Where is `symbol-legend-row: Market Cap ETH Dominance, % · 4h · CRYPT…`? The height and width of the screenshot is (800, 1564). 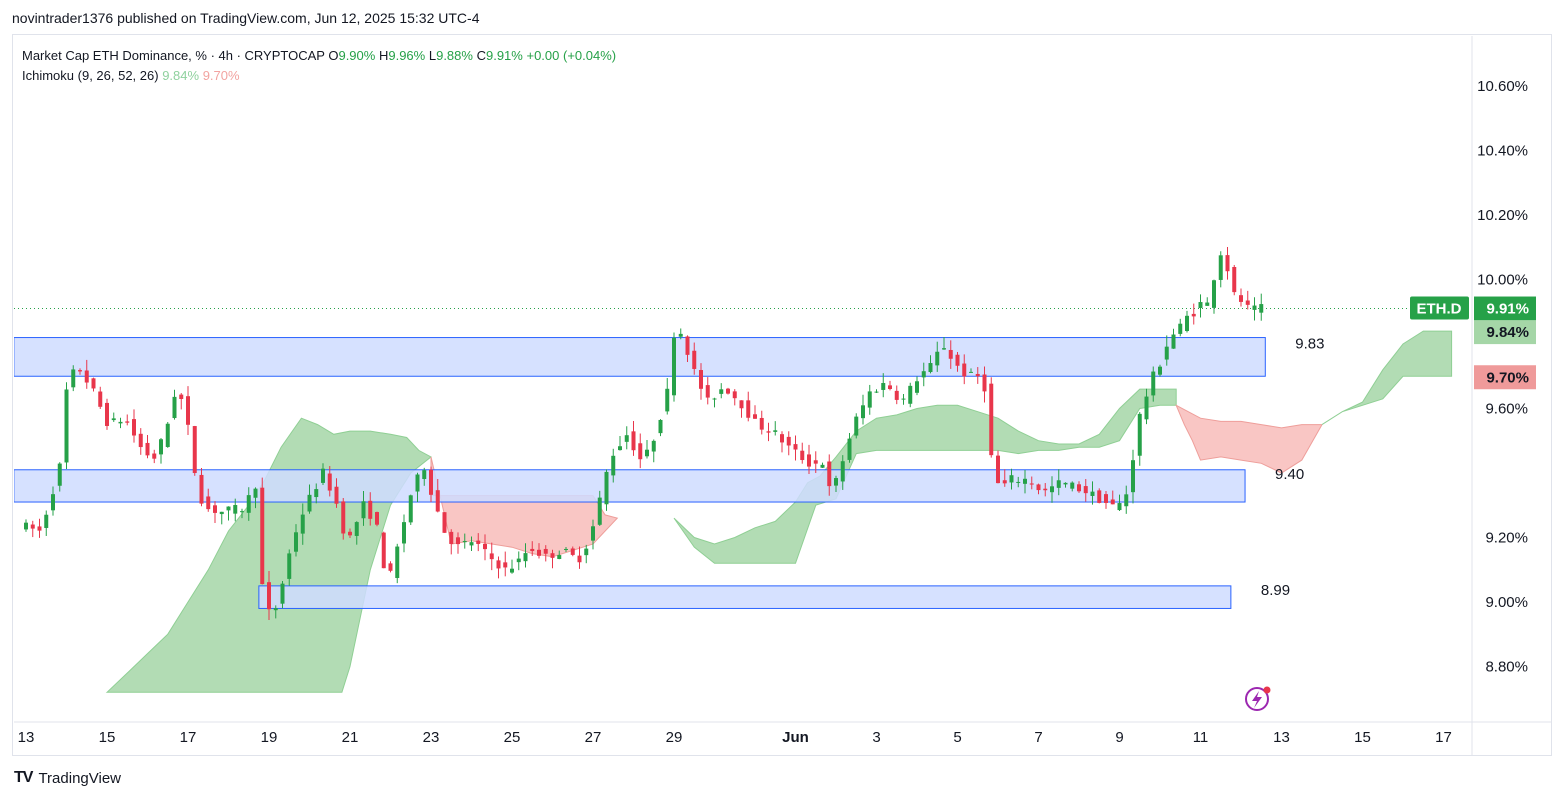
symbol-legend-row: Market Cap ETH Dominance, % · 4h · CRYPT… is located at coordinates (319, 56).